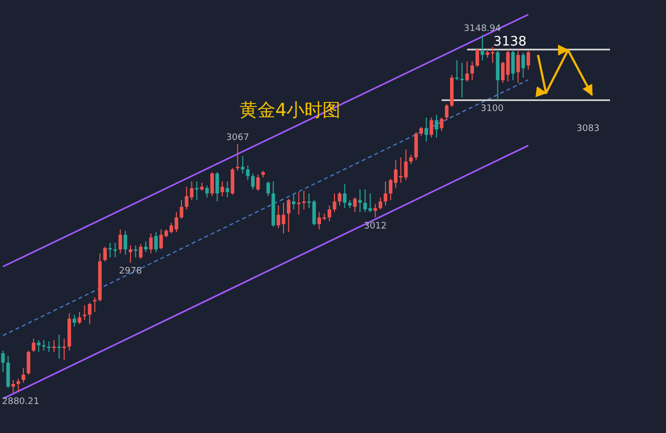  Describe the element at coordinates (238, 138) in the screenshot. I see `annotation: 3067` at that location.